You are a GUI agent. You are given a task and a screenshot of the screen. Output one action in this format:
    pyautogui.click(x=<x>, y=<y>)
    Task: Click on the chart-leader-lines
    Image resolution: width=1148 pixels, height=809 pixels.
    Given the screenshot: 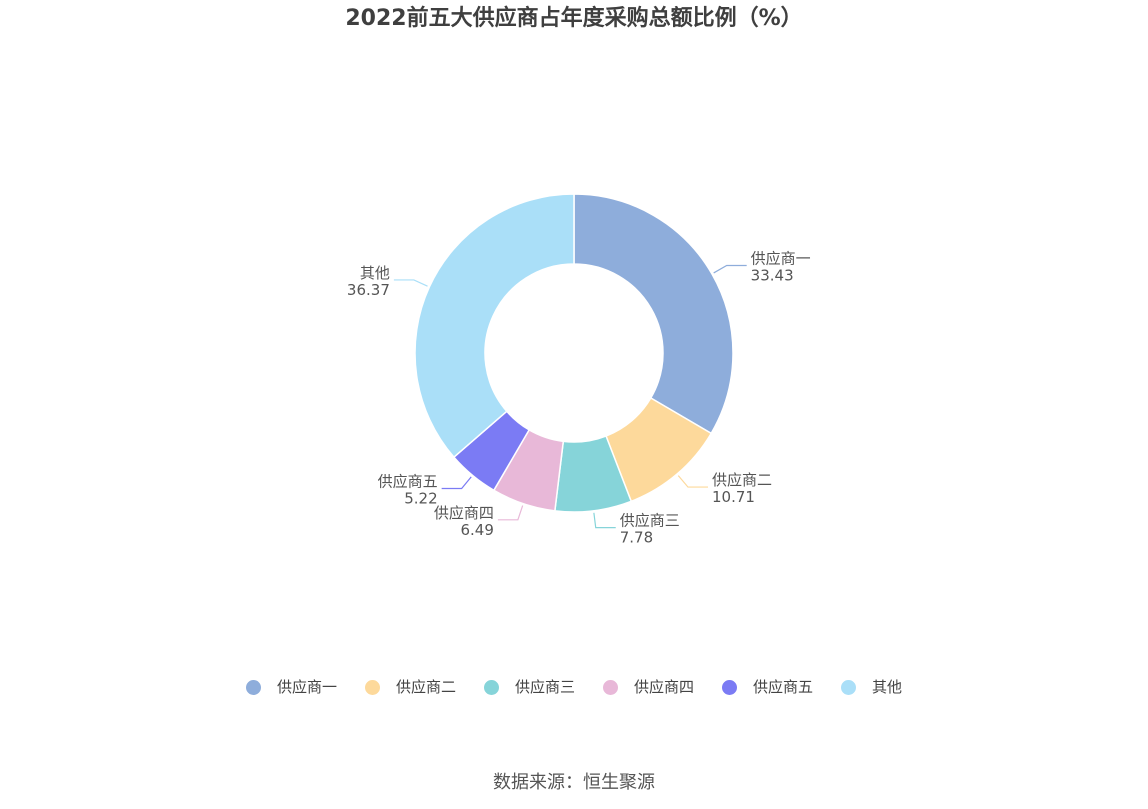 What is the action you would take?
    pyautogui.click(x=570, y=396)
    